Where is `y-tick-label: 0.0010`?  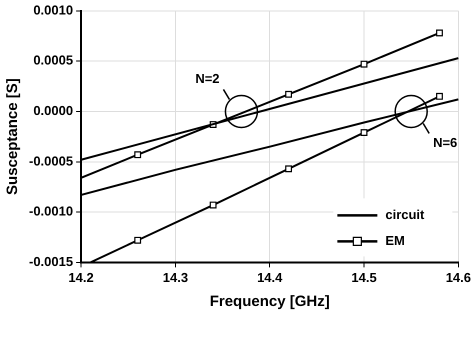
y-tick-label: 0.0010 is located at coordinates (53, 10).